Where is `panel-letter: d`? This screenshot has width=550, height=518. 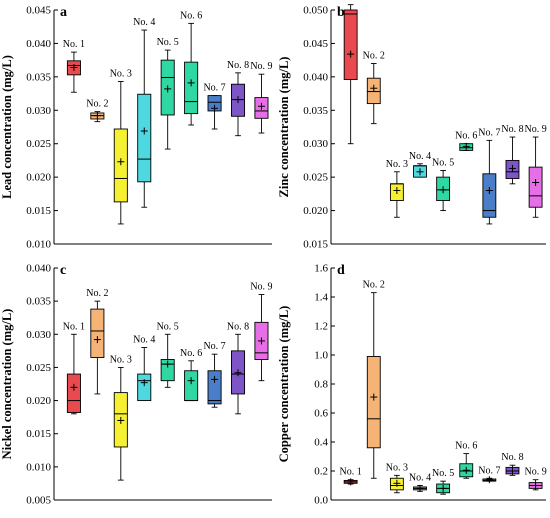
panel-letter: d is located at coordinates (341, 270).